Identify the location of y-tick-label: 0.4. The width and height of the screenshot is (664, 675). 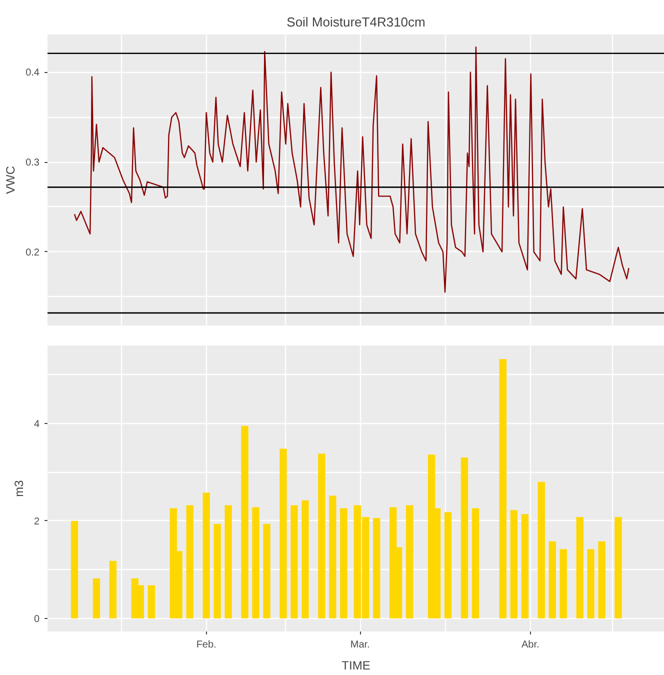
(33, 73).